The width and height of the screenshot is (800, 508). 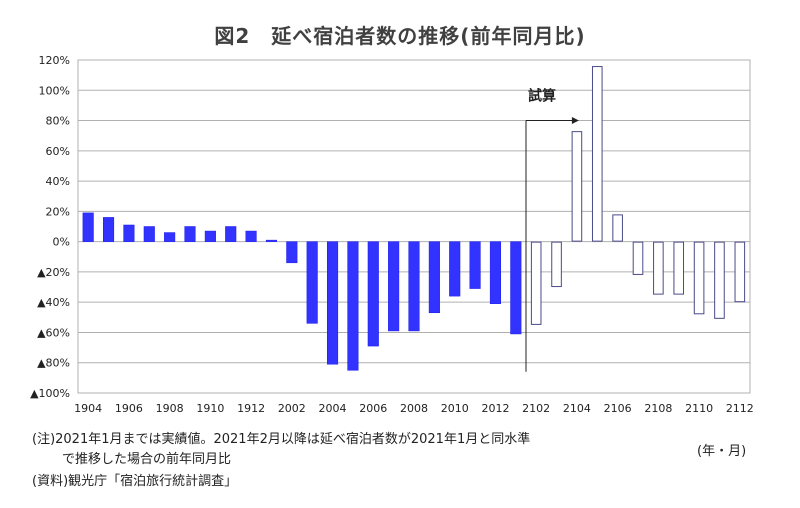 I want to click on bar-actual-2003, so click(x=312, y=282).